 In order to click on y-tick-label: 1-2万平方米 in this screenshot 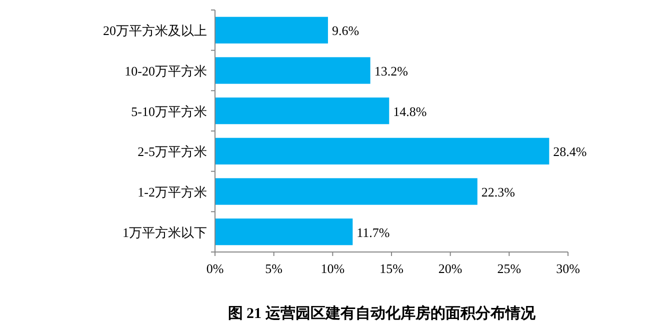, I will do `click(172, 192)`.